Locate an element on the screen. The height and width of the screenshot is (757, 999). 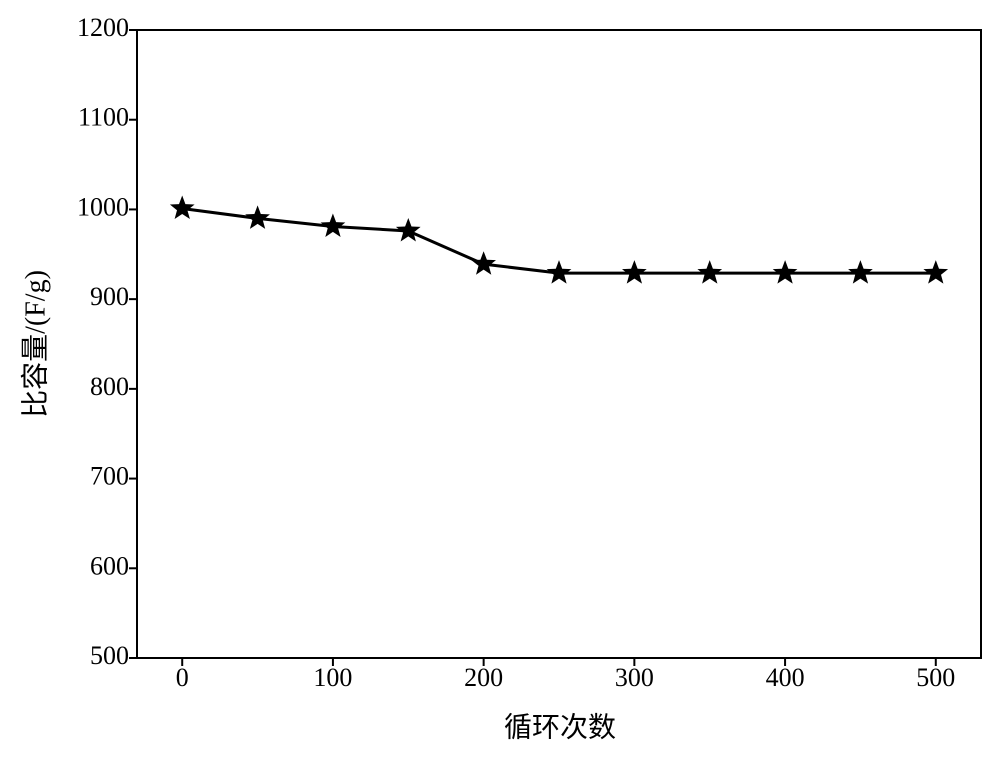
x-tick-label: 0 is located at coordinates (182, 677).